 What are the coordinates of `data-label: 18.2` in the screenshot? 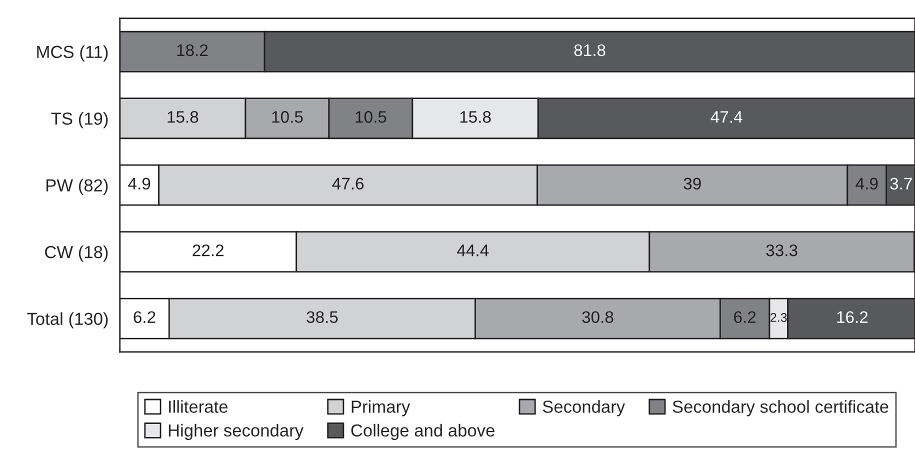 It's located at (192, 50).